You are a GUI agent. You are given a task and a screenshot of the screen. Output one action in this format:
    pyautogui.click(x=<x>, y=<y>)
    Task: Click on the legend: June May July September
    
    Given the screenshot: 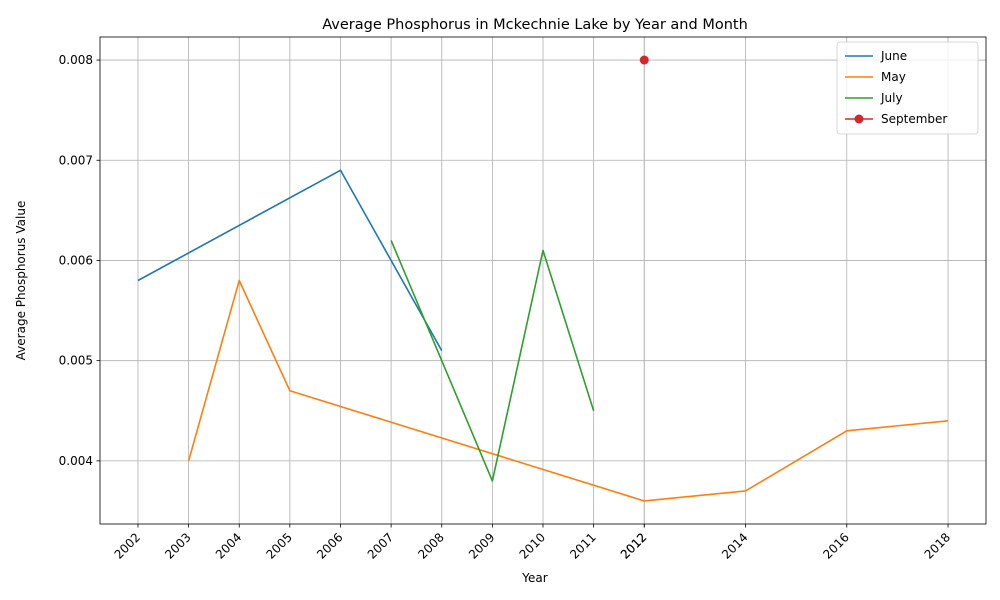 What is the action you would take?
    pyautogui.click(x=907, y=88)
    